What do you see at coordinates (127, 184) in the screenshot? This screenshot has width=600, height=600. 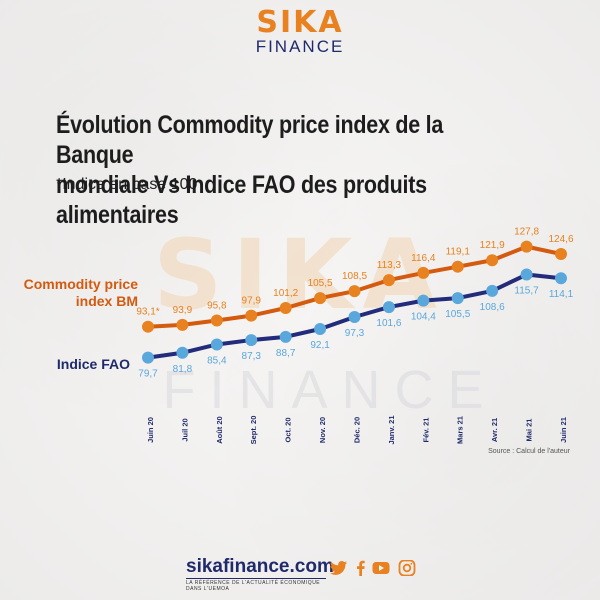 I see `chart-subtitle: *Indice en base 100` at bounding box center [127, 184].